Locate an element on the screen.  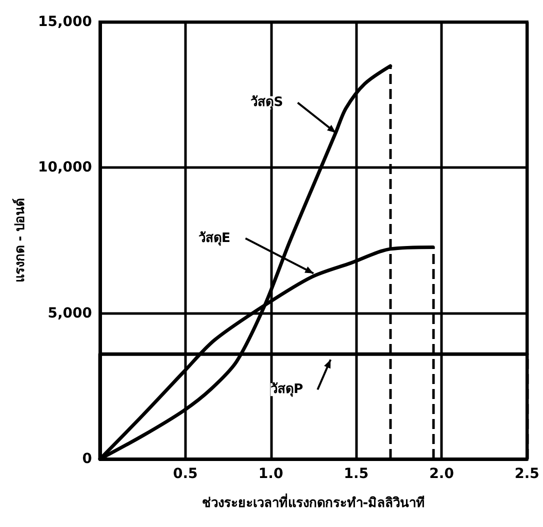
y-tick-label: 15,000 is located at coordinates (65, 22).